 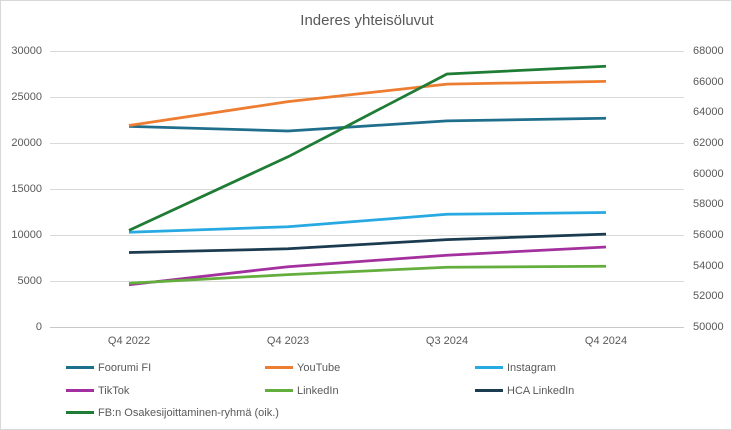 What do you see at coordinates (26, 189) in the screenshot?
I see `left-axis-tick-label: 15000` at bounding box center [26, 189].